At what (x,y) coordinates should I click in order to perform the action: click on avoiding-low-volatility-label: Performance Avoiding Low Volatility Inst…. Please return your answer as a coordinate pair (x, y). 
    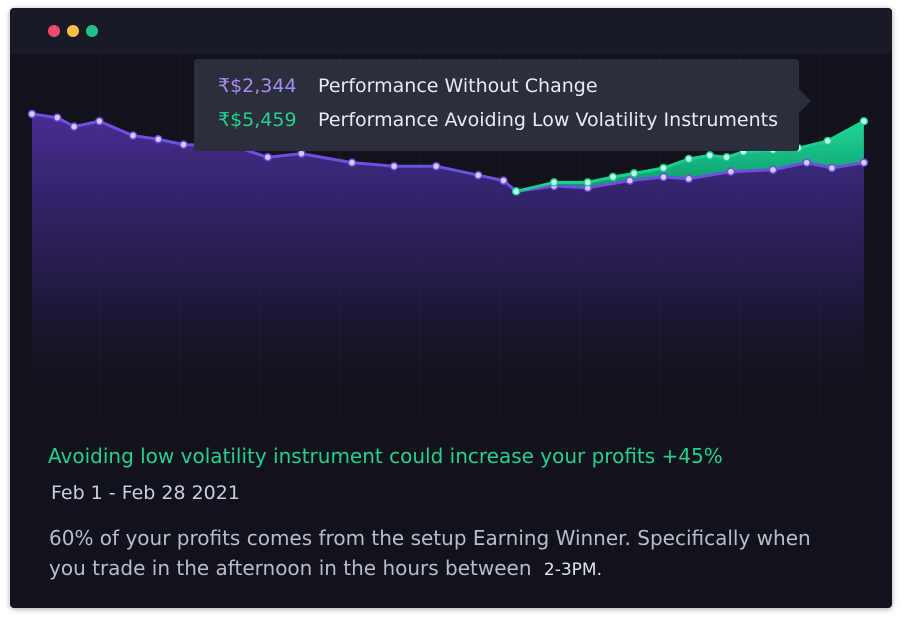
    Looking at the image, I should click on (548, 120).